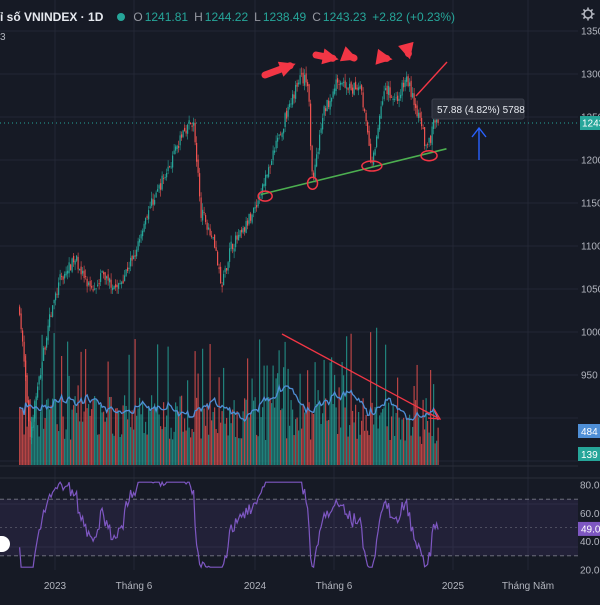  I want to click on settings-gear-icon, so click(588, 14).